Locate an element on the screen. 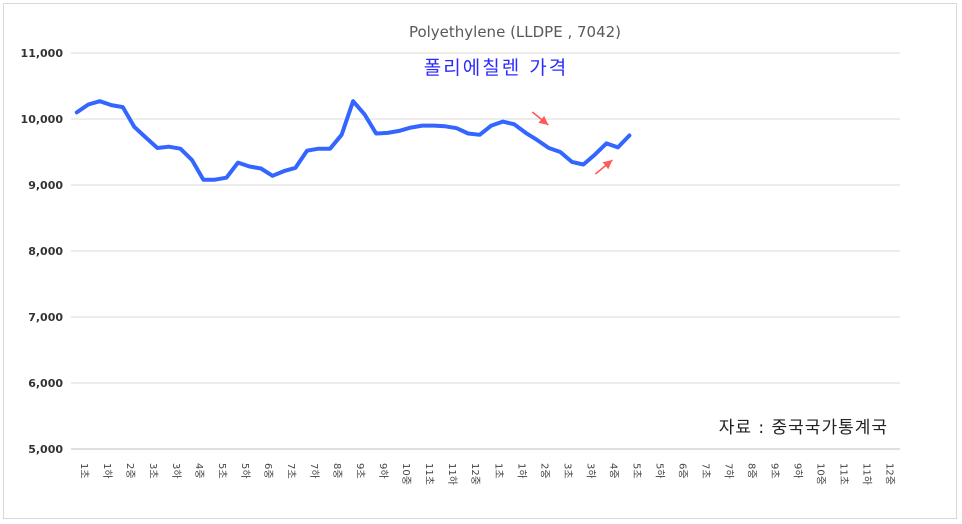 The width and height of the screenshot is (962, 524). y-tick-label: 11,000 is located at coordinates (42, 53).